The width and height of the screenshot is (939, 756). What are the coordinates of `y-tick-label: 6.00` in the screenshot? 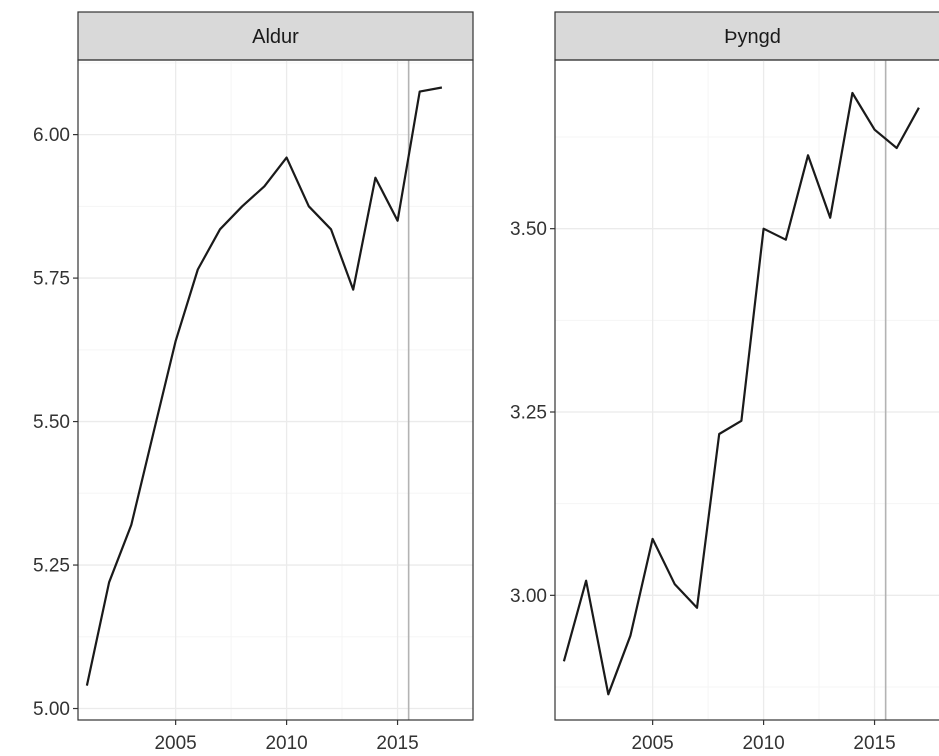 It's located at (51, 135).